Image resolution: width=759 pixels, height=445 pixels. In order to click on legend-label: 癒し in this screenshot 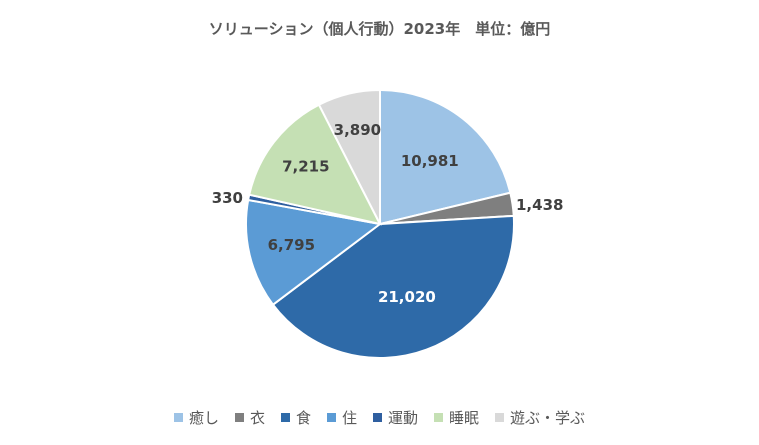, I will do `click(203, 418)`.